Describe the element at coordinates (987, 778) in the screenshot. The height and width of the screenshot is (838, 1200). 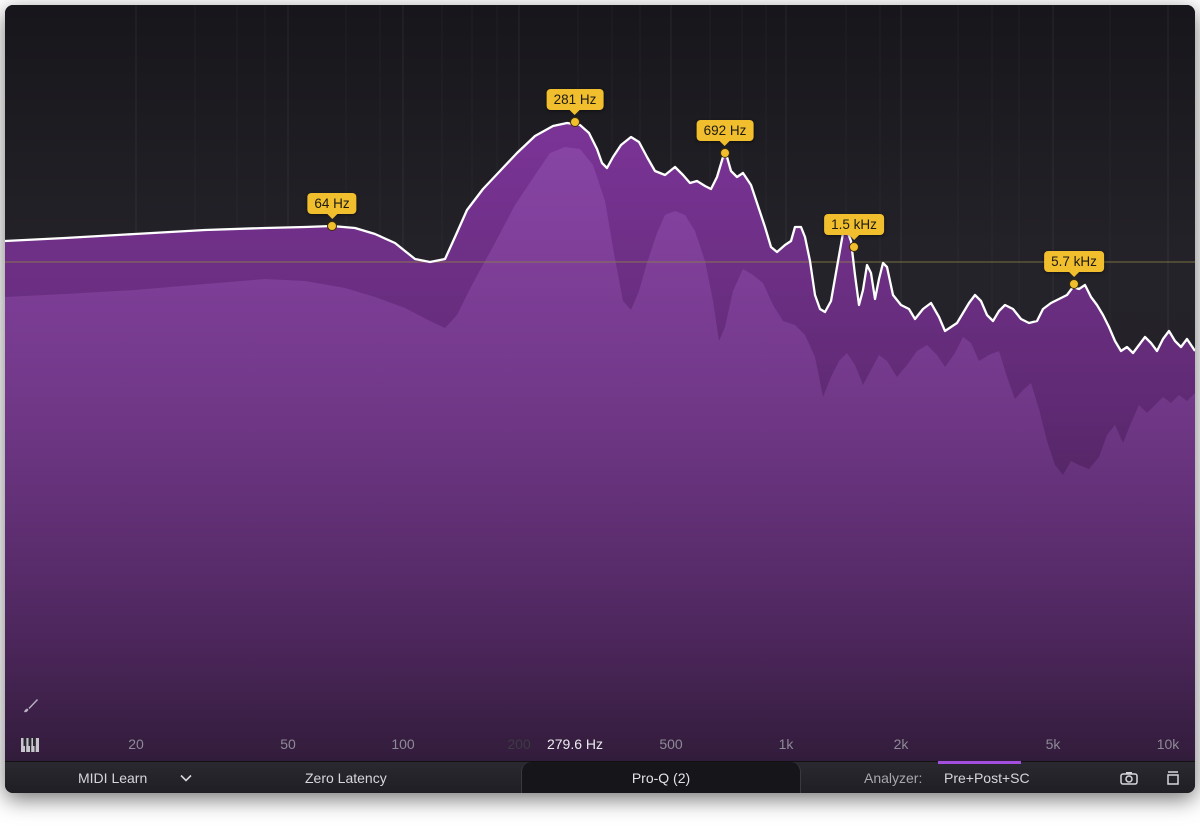
I see `analyzer-mode-button: Pre+Post+SC` at that location.